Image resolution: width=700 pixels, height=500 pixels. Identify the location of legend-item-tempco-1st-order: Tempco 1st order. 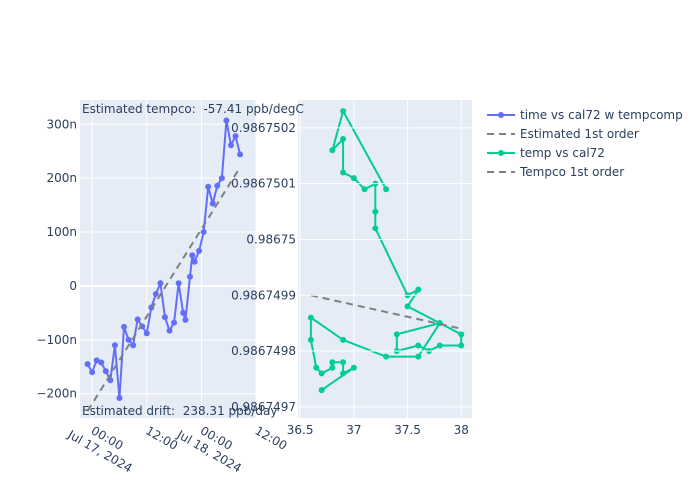
(555, 172).